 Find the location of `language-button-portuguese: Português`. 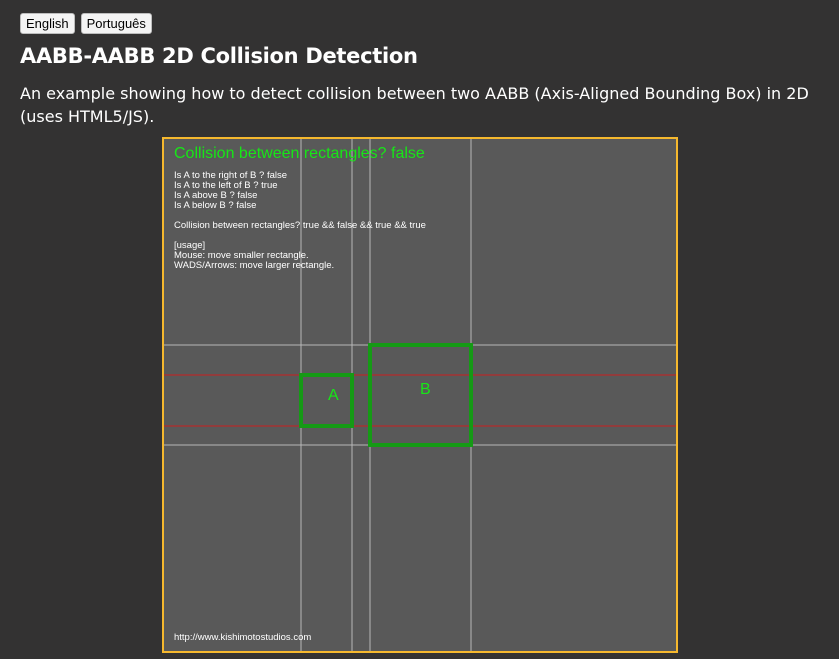

language-button-portuguese: Português is located at coordinates (116, 23).